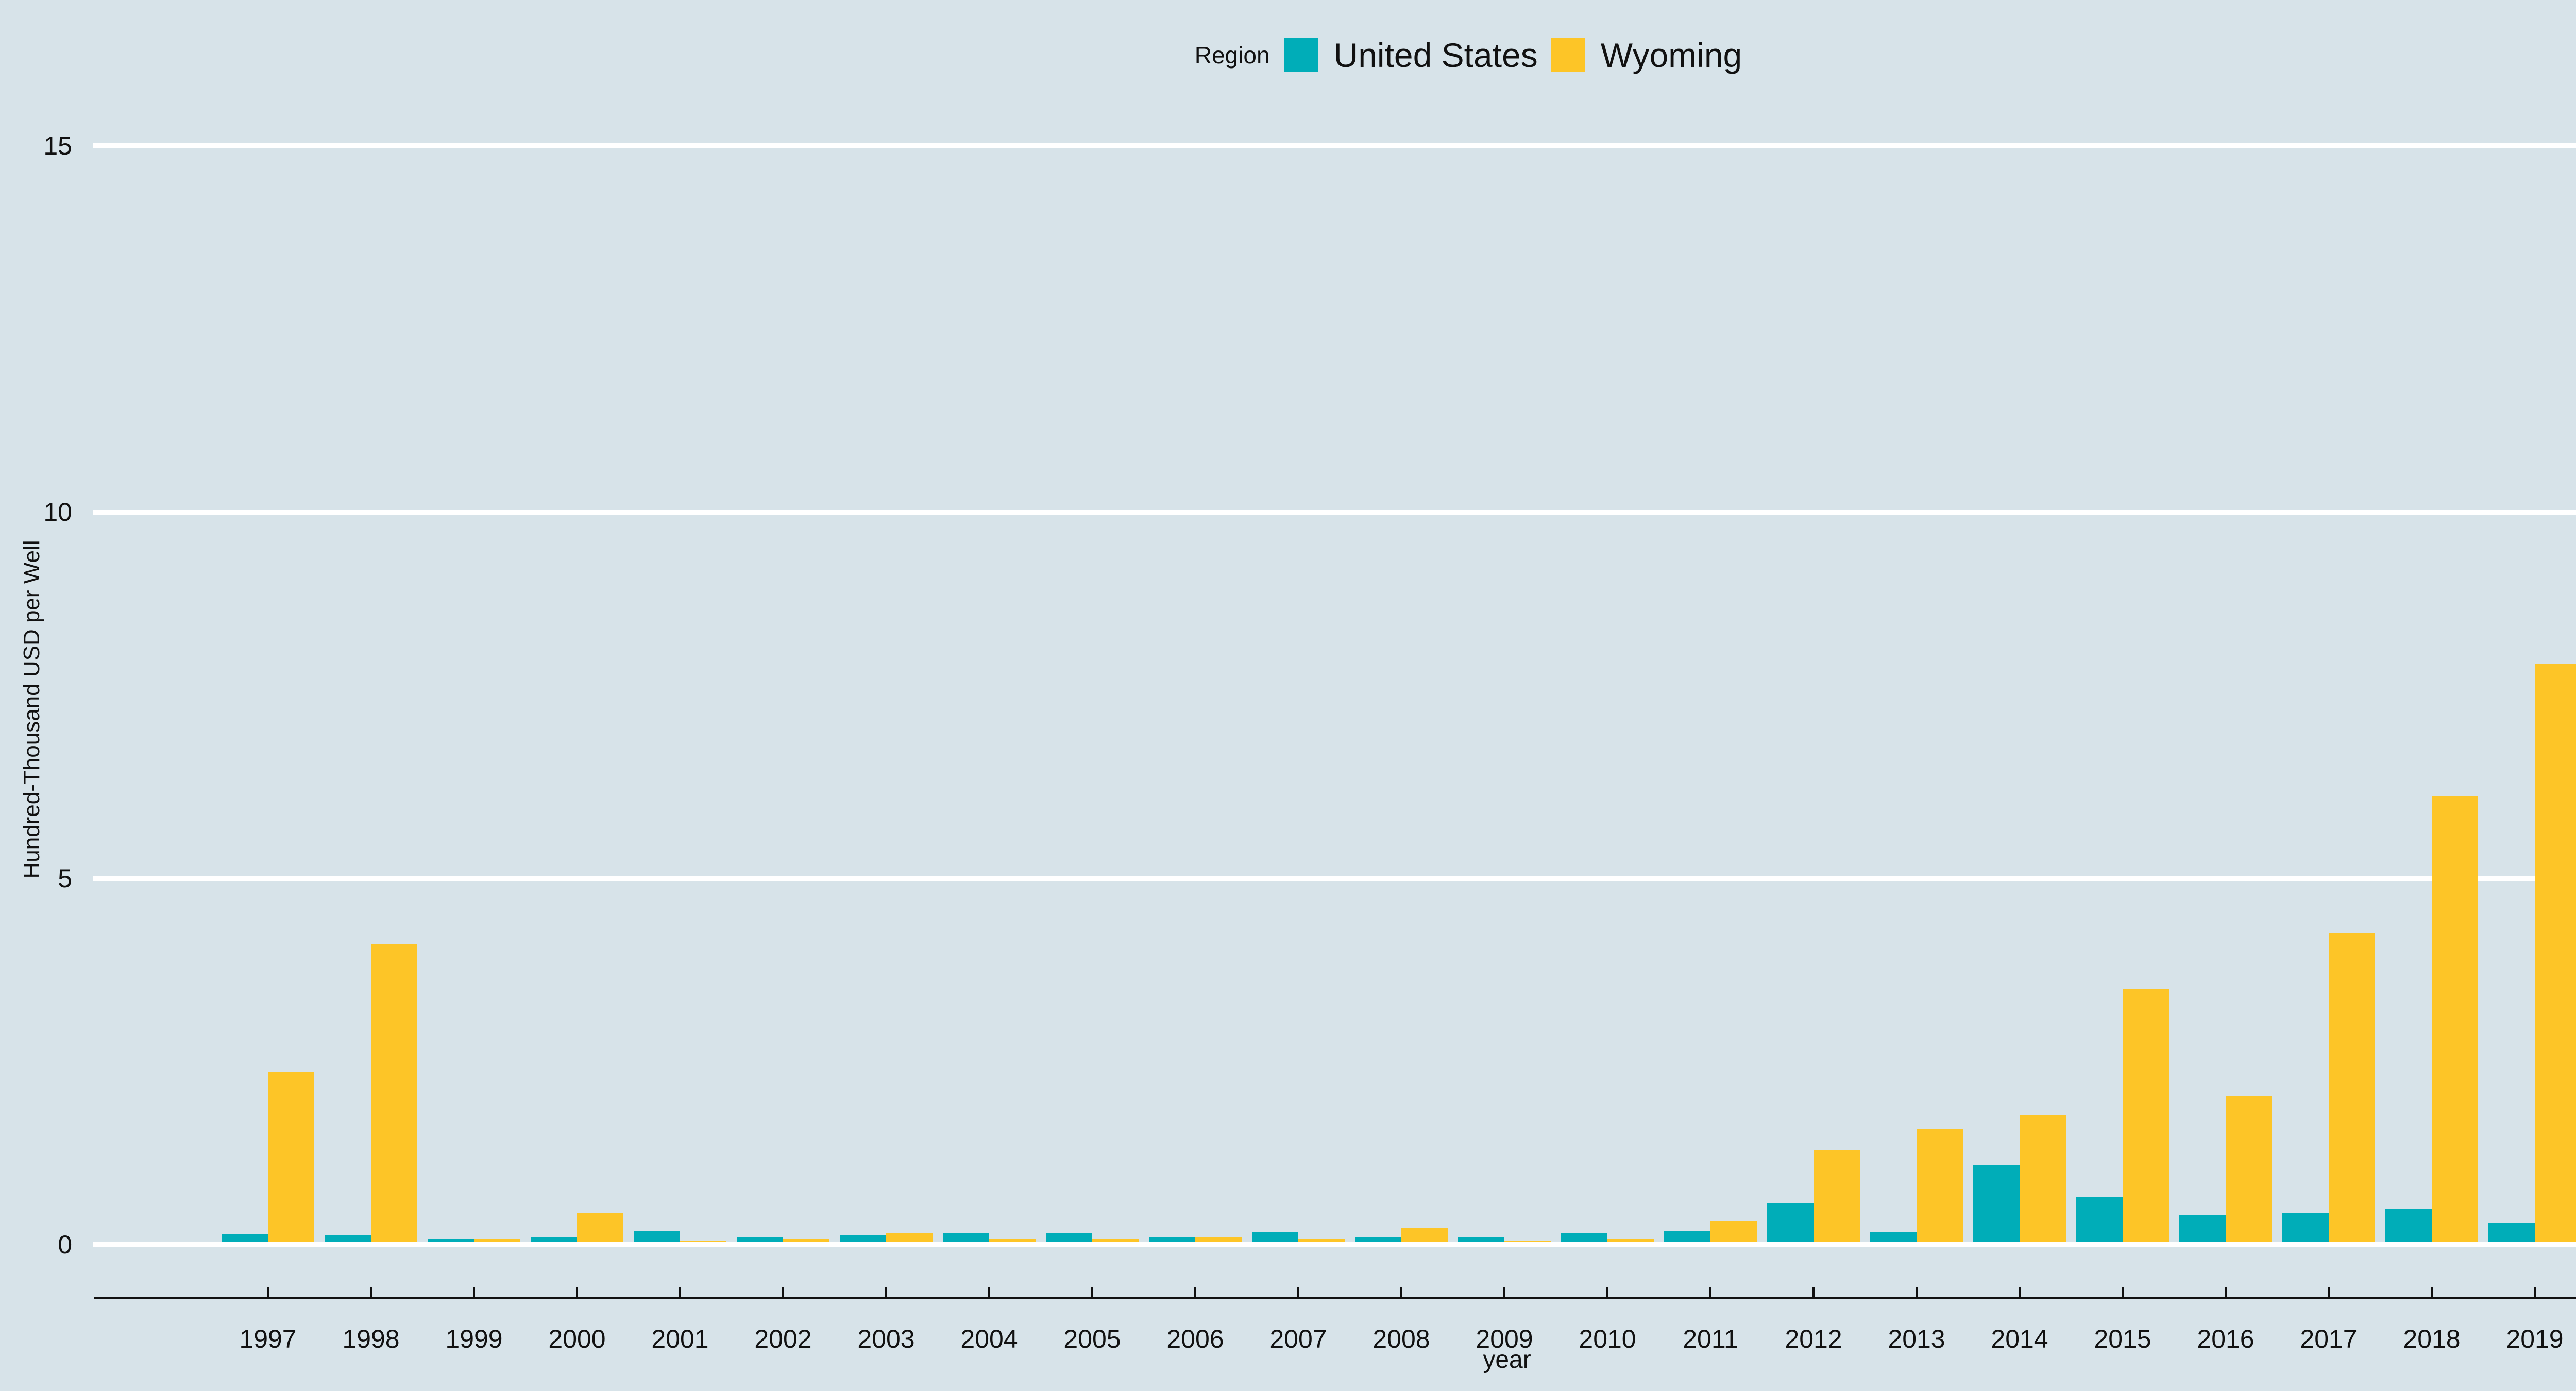 This screenshot has height=1391, width=2576. Describe the element at coordinates (989, 1293) in the screenshot. I see `x-tick-2004` at that location.